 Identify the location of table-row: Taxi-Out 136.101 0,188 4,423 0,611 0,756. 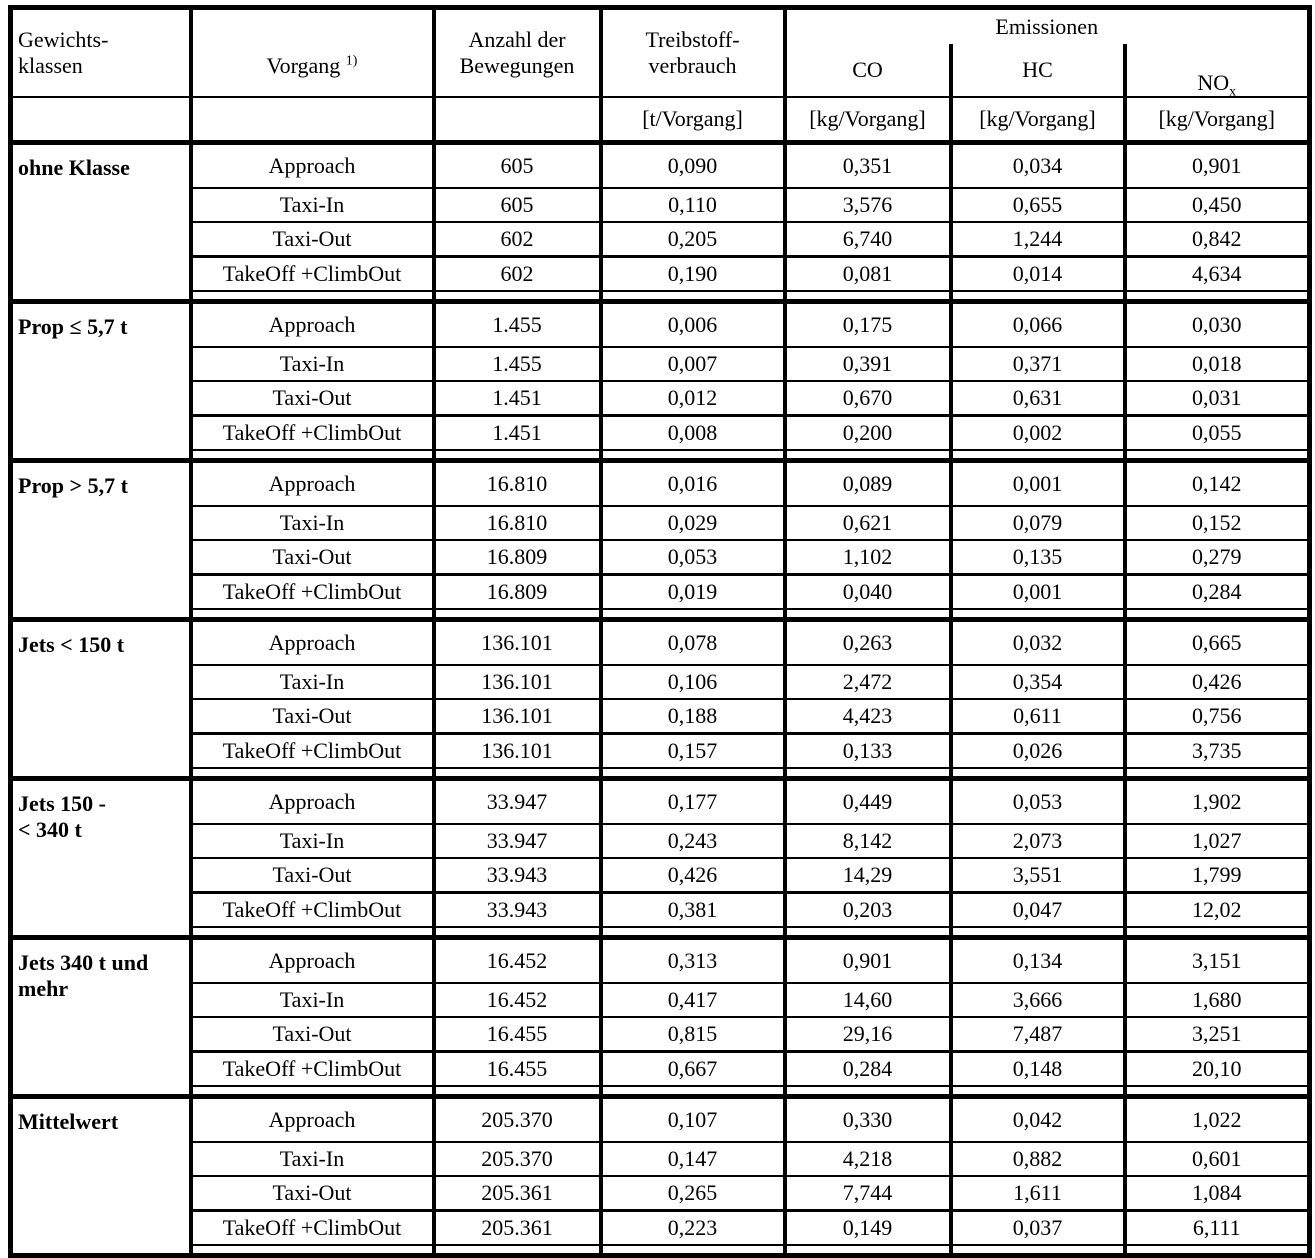
(660, 715).